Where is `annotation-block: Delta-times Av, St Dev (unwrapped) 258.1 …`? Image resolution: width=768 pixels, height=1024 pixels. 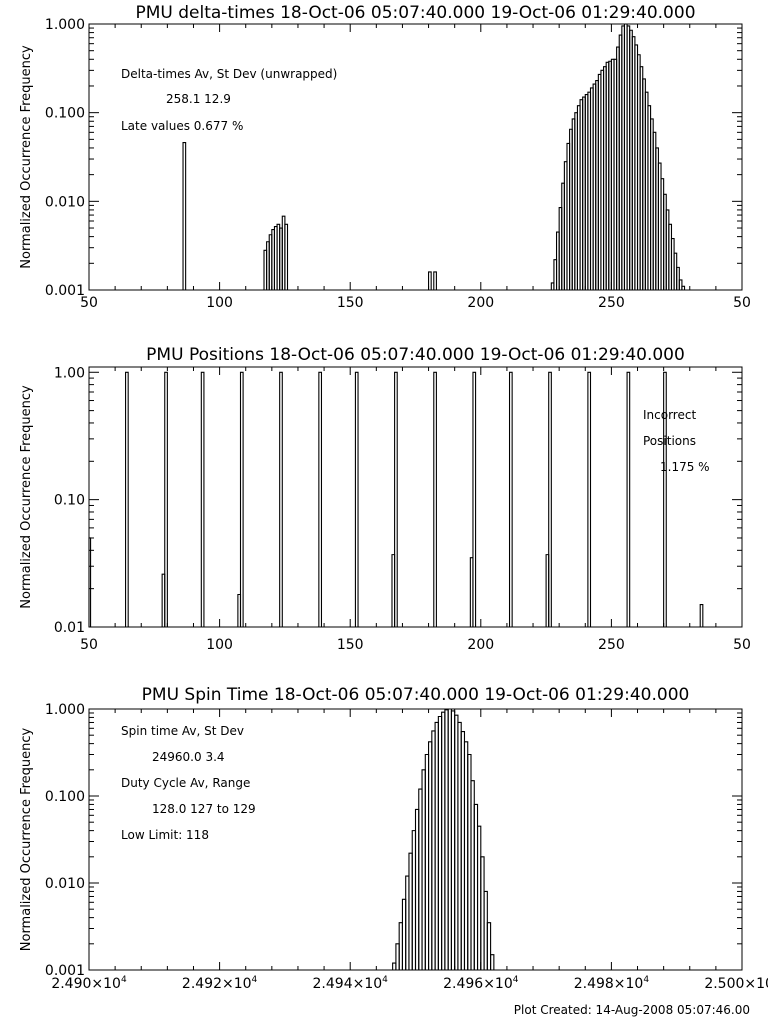
annotation-block: Delta-times Av, St Dev (unwrapped) 258.1 … is located at coordinates (229, 100).